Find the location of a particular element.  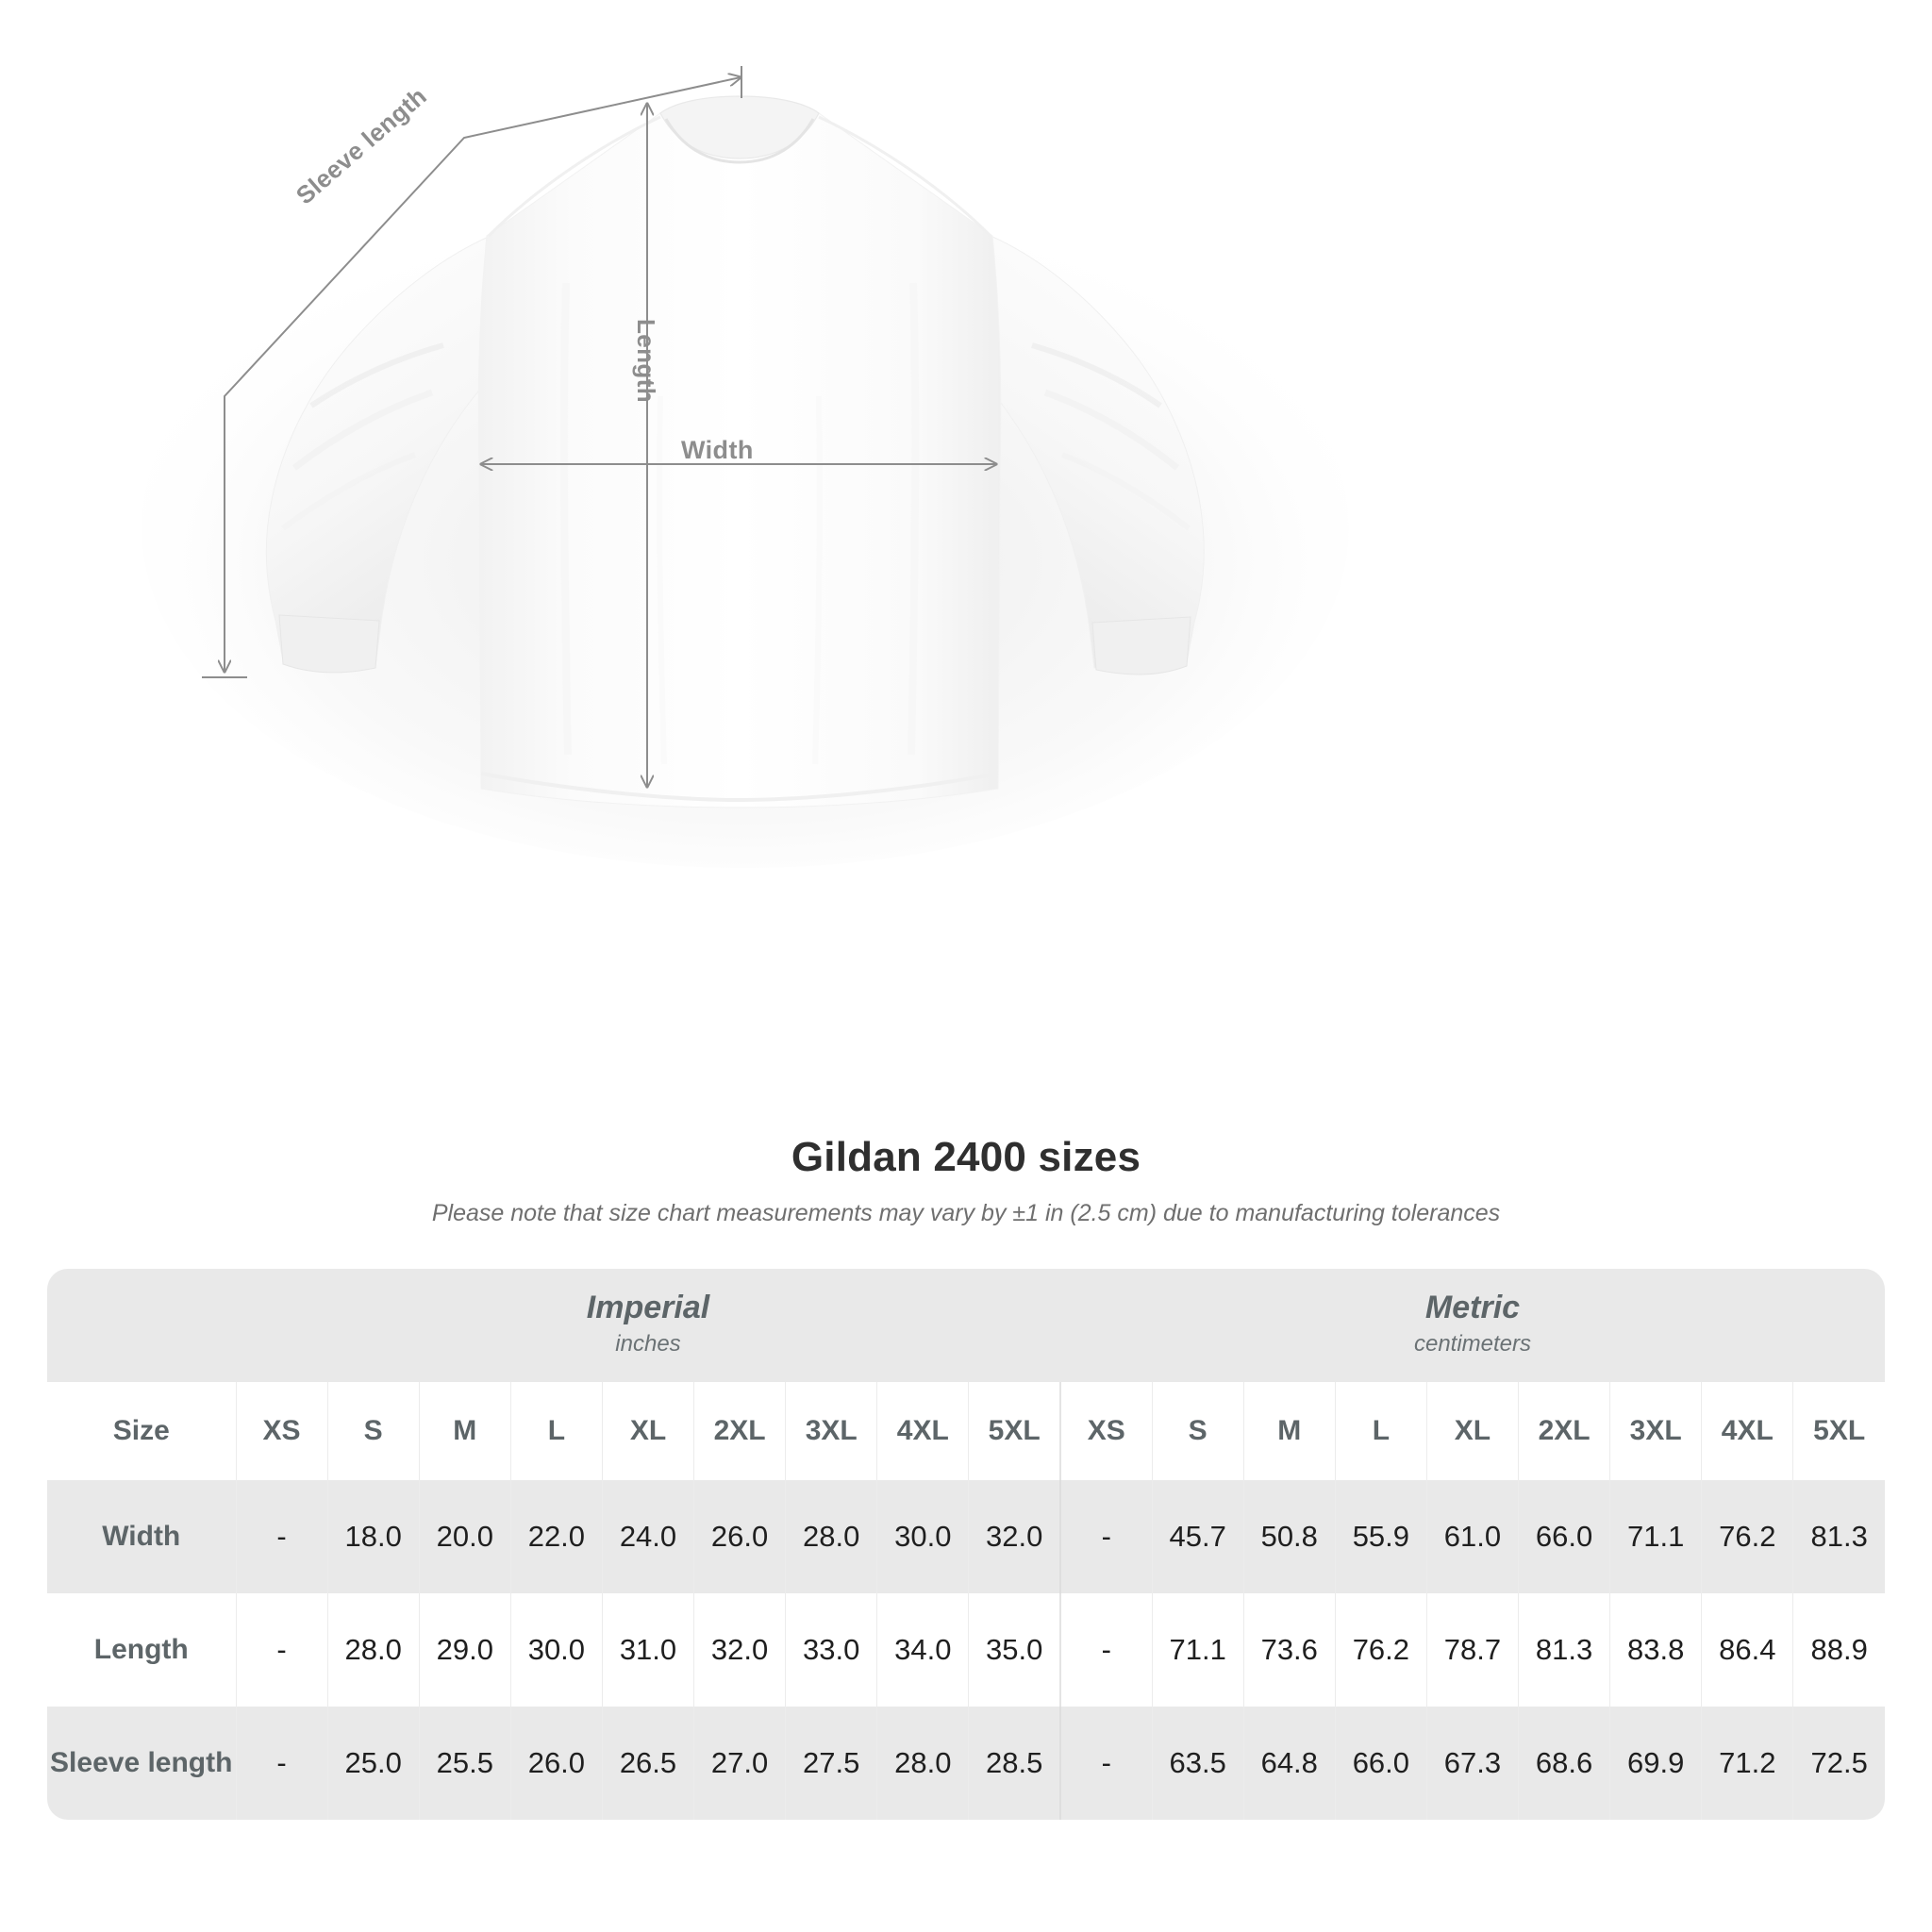

cell-length-imp-m: 29.0 is located at coordinates (464, 1650).